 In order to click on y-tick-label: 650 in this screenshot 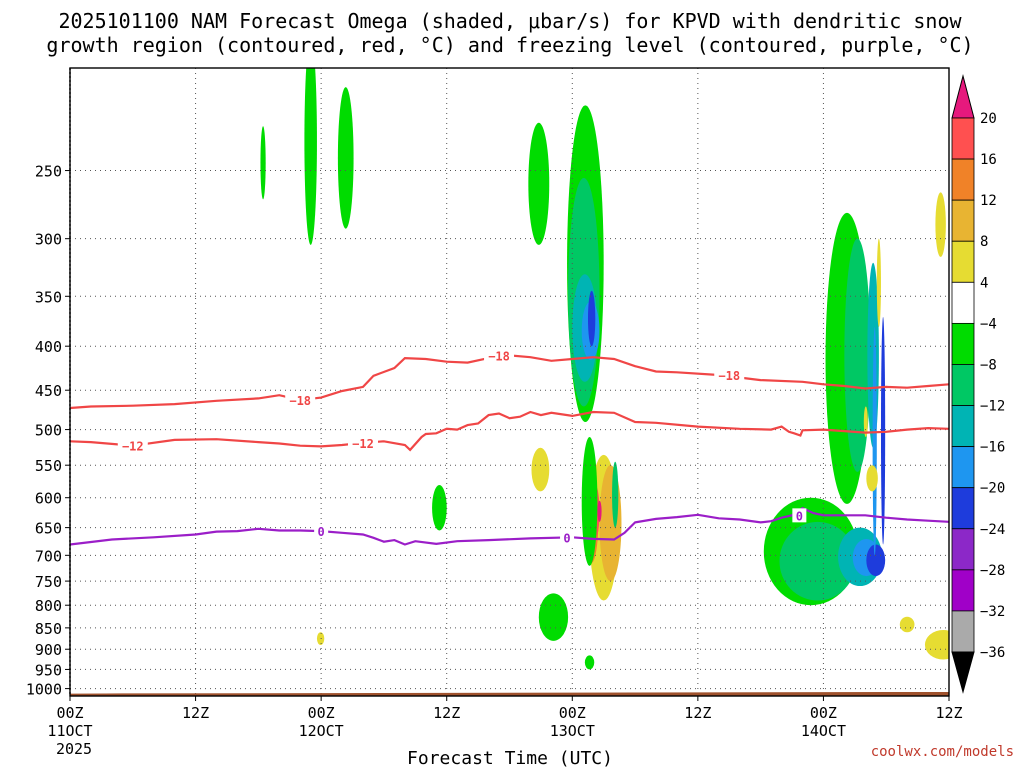, I will do `click(48, 529)`.